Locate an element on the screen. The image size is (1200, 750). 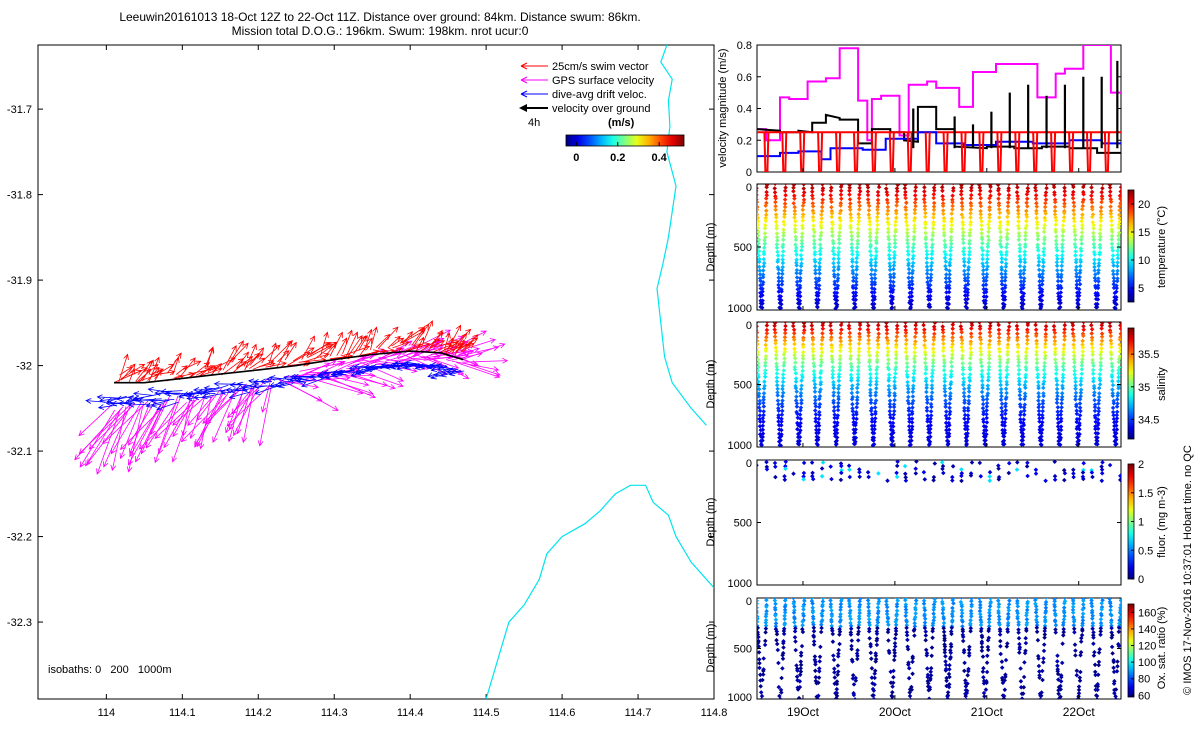
map-cb-tick-label: 0.2 is located at coordinates (617, 158).